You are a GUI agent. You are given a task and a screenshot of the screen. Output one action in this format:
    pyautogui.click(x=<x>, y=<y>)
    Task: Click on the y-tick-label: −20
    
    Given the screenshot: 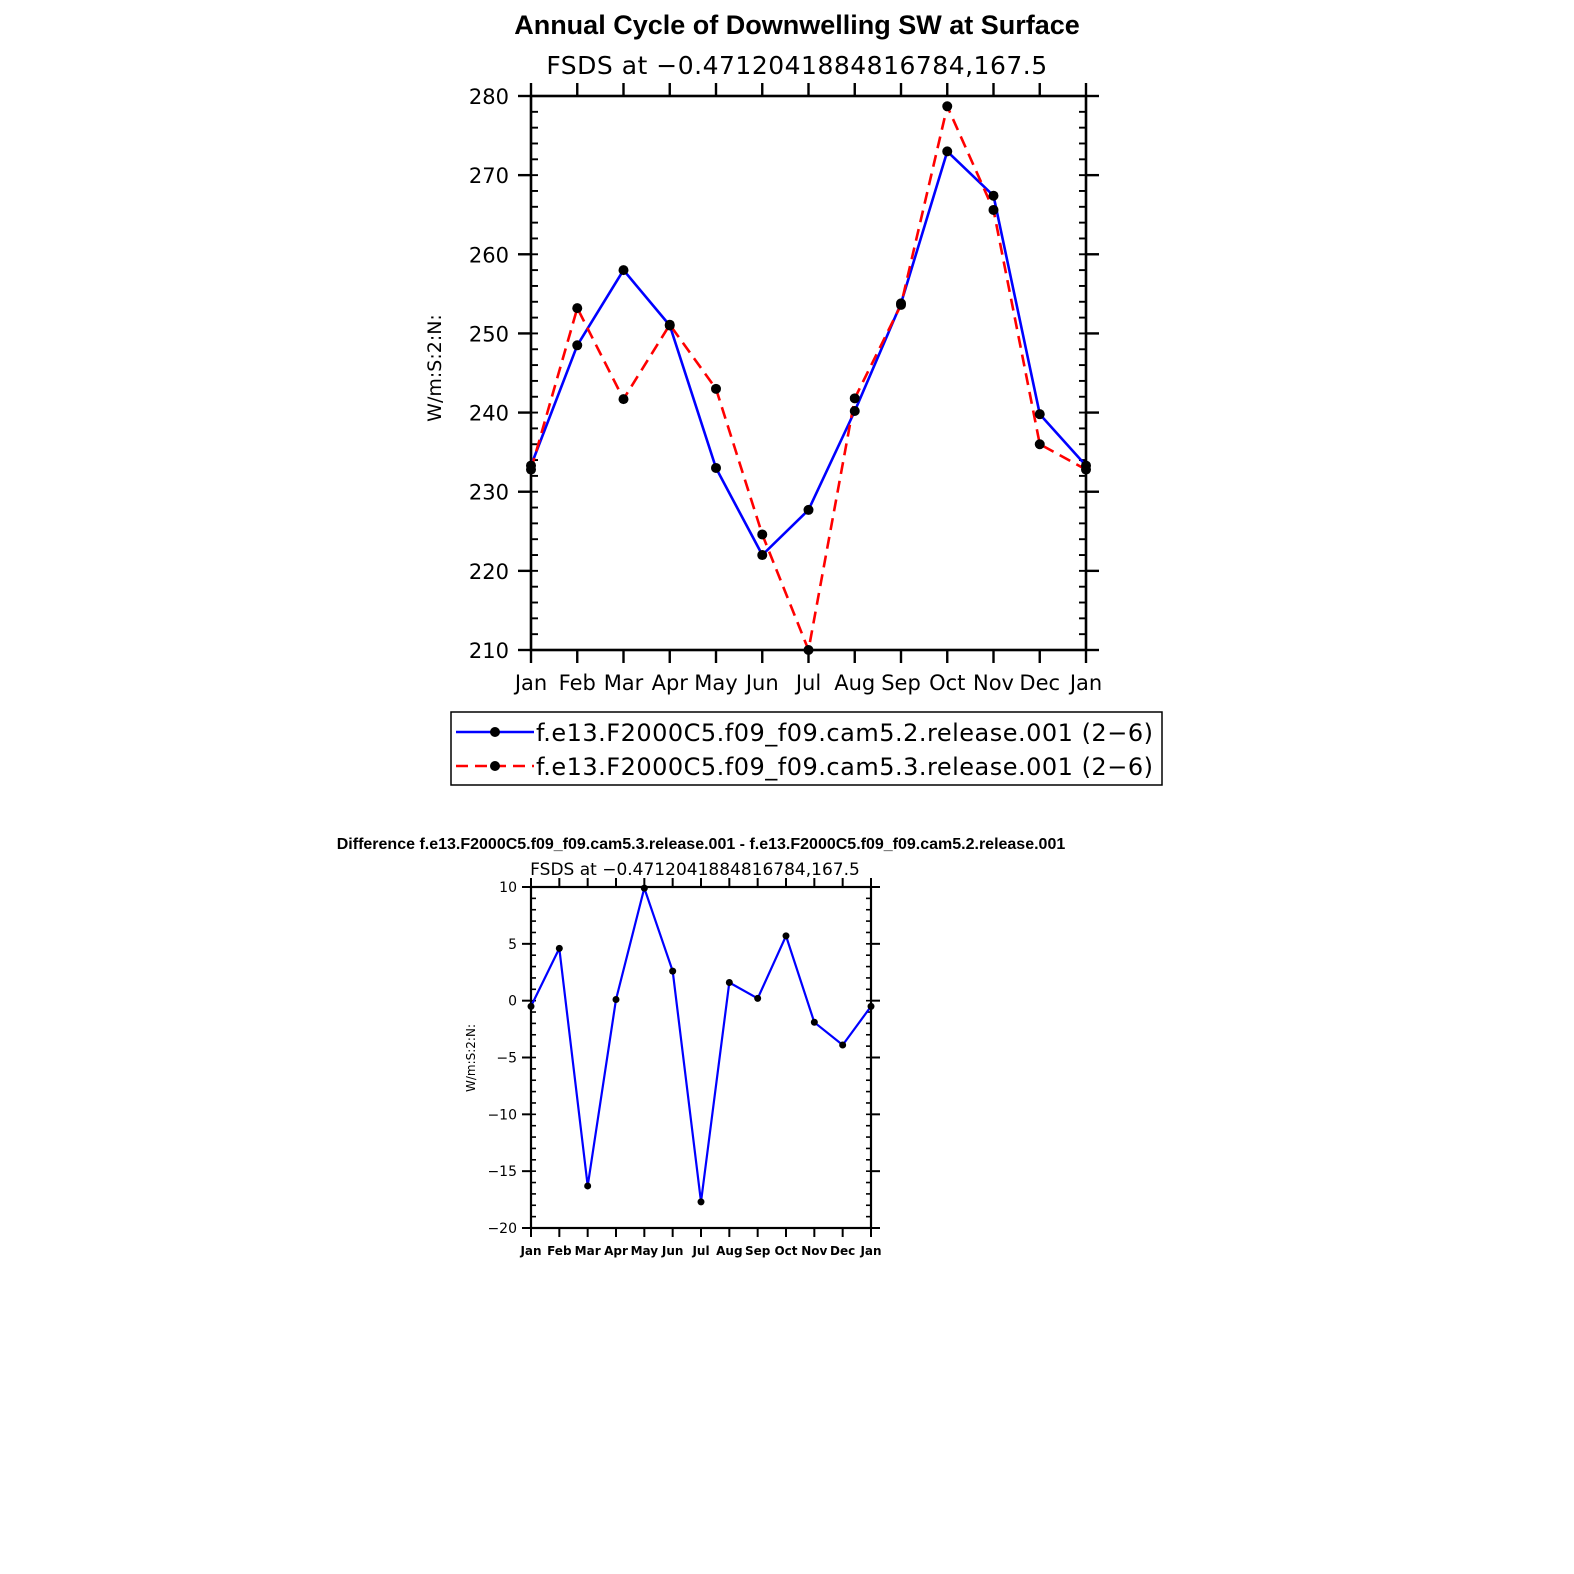 What is the action you would take?
    pyautogui.click(x=502, y=1229)
    